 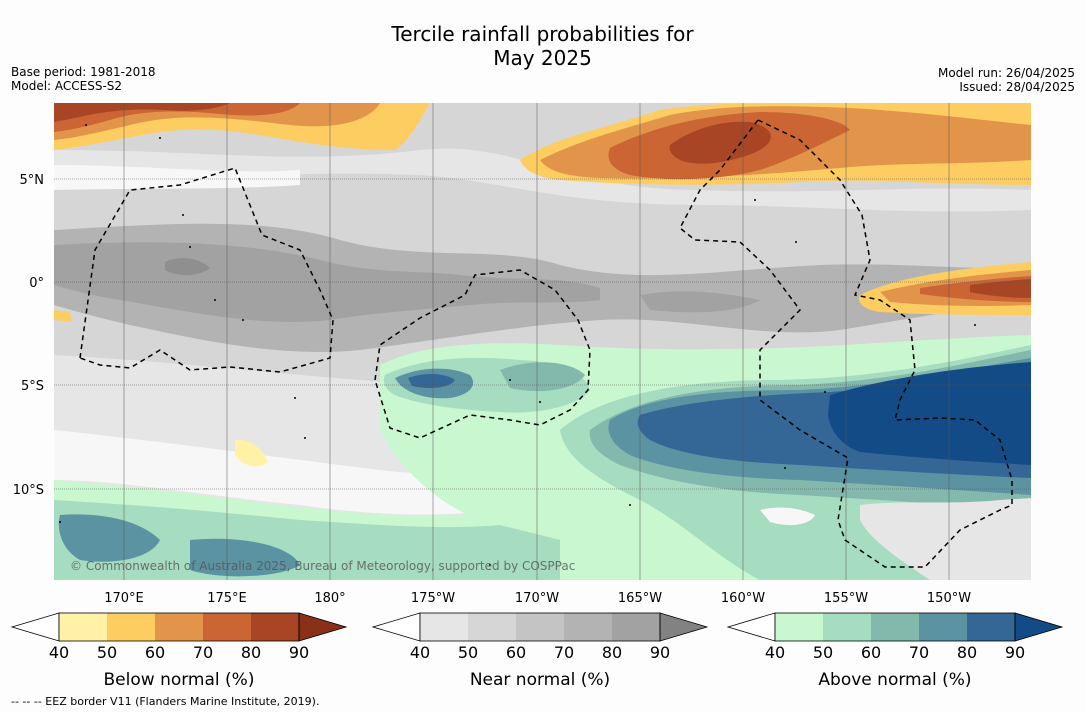 What do you see at coordinates (542, 34) in the screenshot?
I see `title-line-1: Tercile rainfall probabilities for` at bounding box center [542, 34].